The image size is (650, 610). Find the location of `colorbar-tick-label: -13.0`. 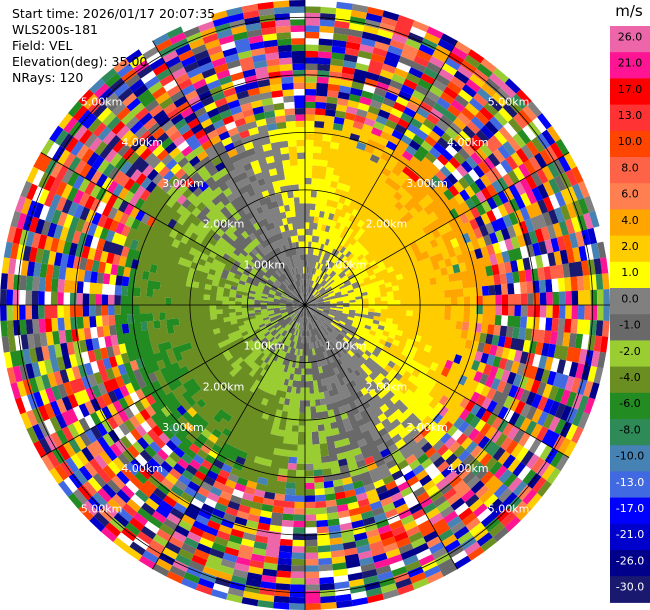

colorbar-tick-label: -13.0 is located at coordinates (630, 482).